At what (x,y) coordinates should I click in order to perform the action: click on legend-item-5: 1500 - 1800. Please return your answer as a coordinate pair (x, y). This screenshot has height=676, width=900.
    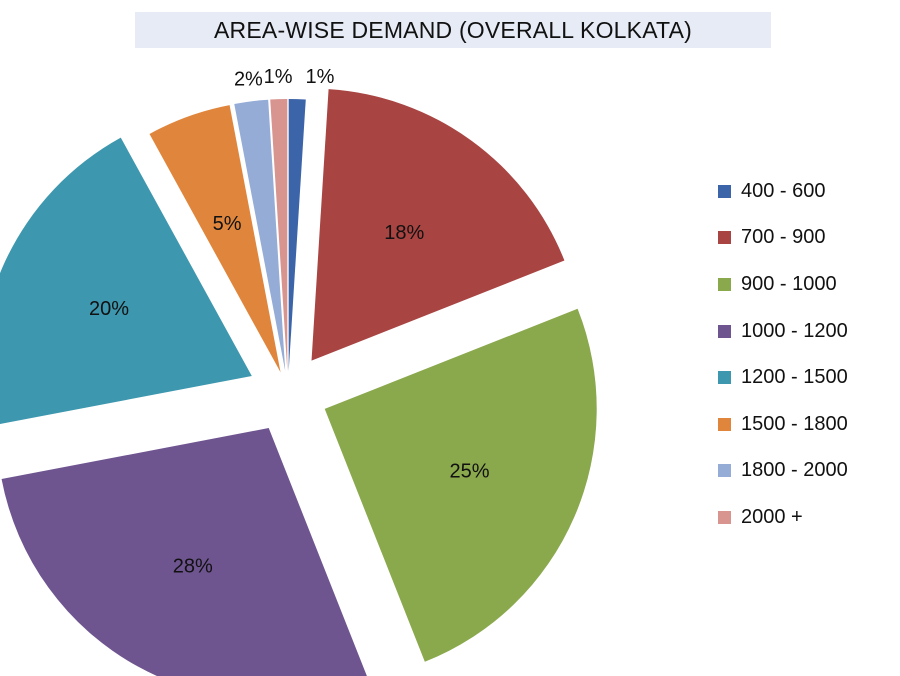
    Looking at the image, I should click on (783, 424).